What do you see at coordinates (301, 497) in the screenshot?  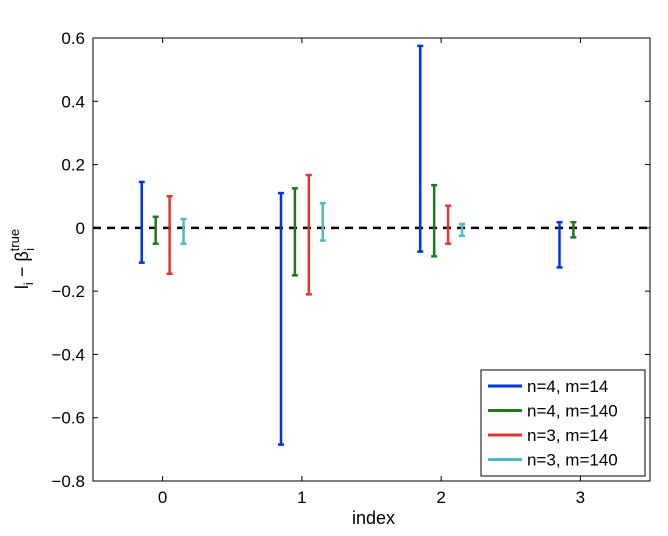 I see `x-tick-label: 1` at bounding box center [301, 497].